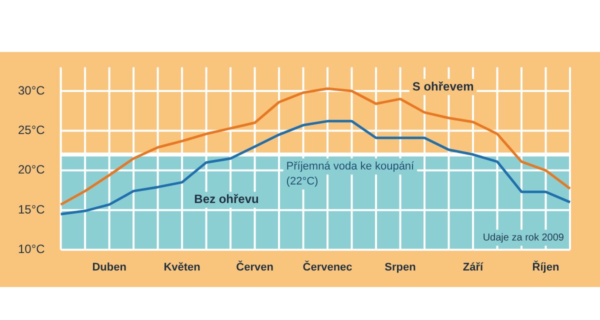 This screenshot has width=600, height=320. Describe the element at coordinates (400, 267) in the screenshot. I see `x-tick-label: Srpen` at that location.